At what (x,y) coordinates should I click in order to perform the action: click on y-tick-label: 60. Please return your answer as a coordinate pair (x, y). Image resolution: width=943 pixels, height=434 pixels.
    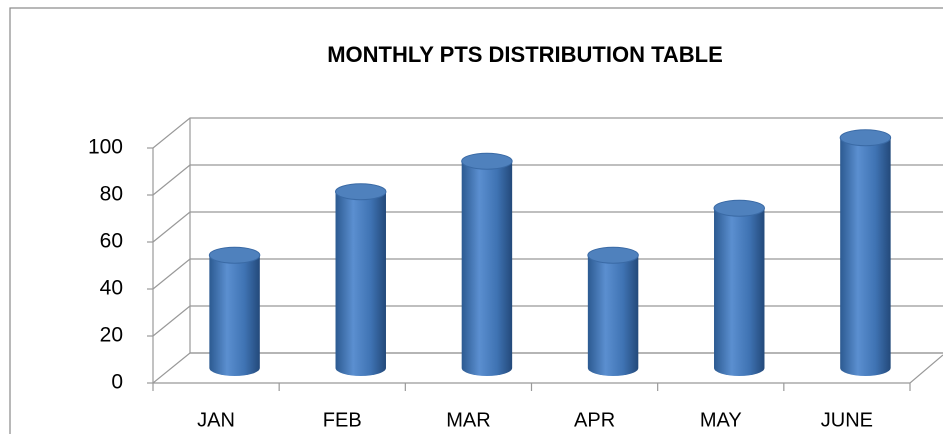
    Looking at the image, I should click on (111, 241).